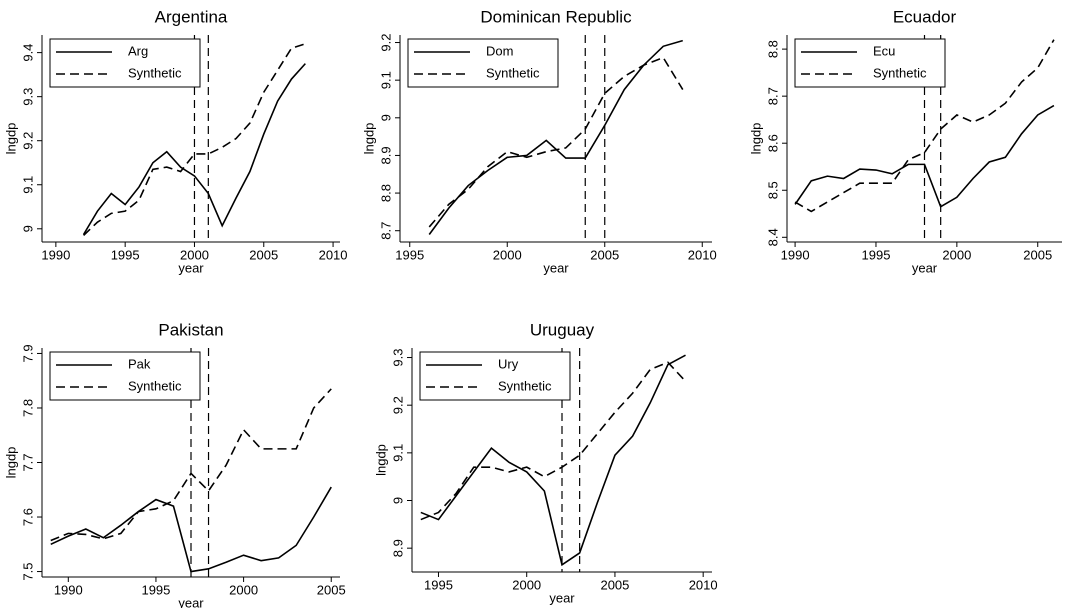 Image resolution: width=1073 pixels, height=608 pixels. I want to click on legend: Arg Synthetic, so click(125, 63).